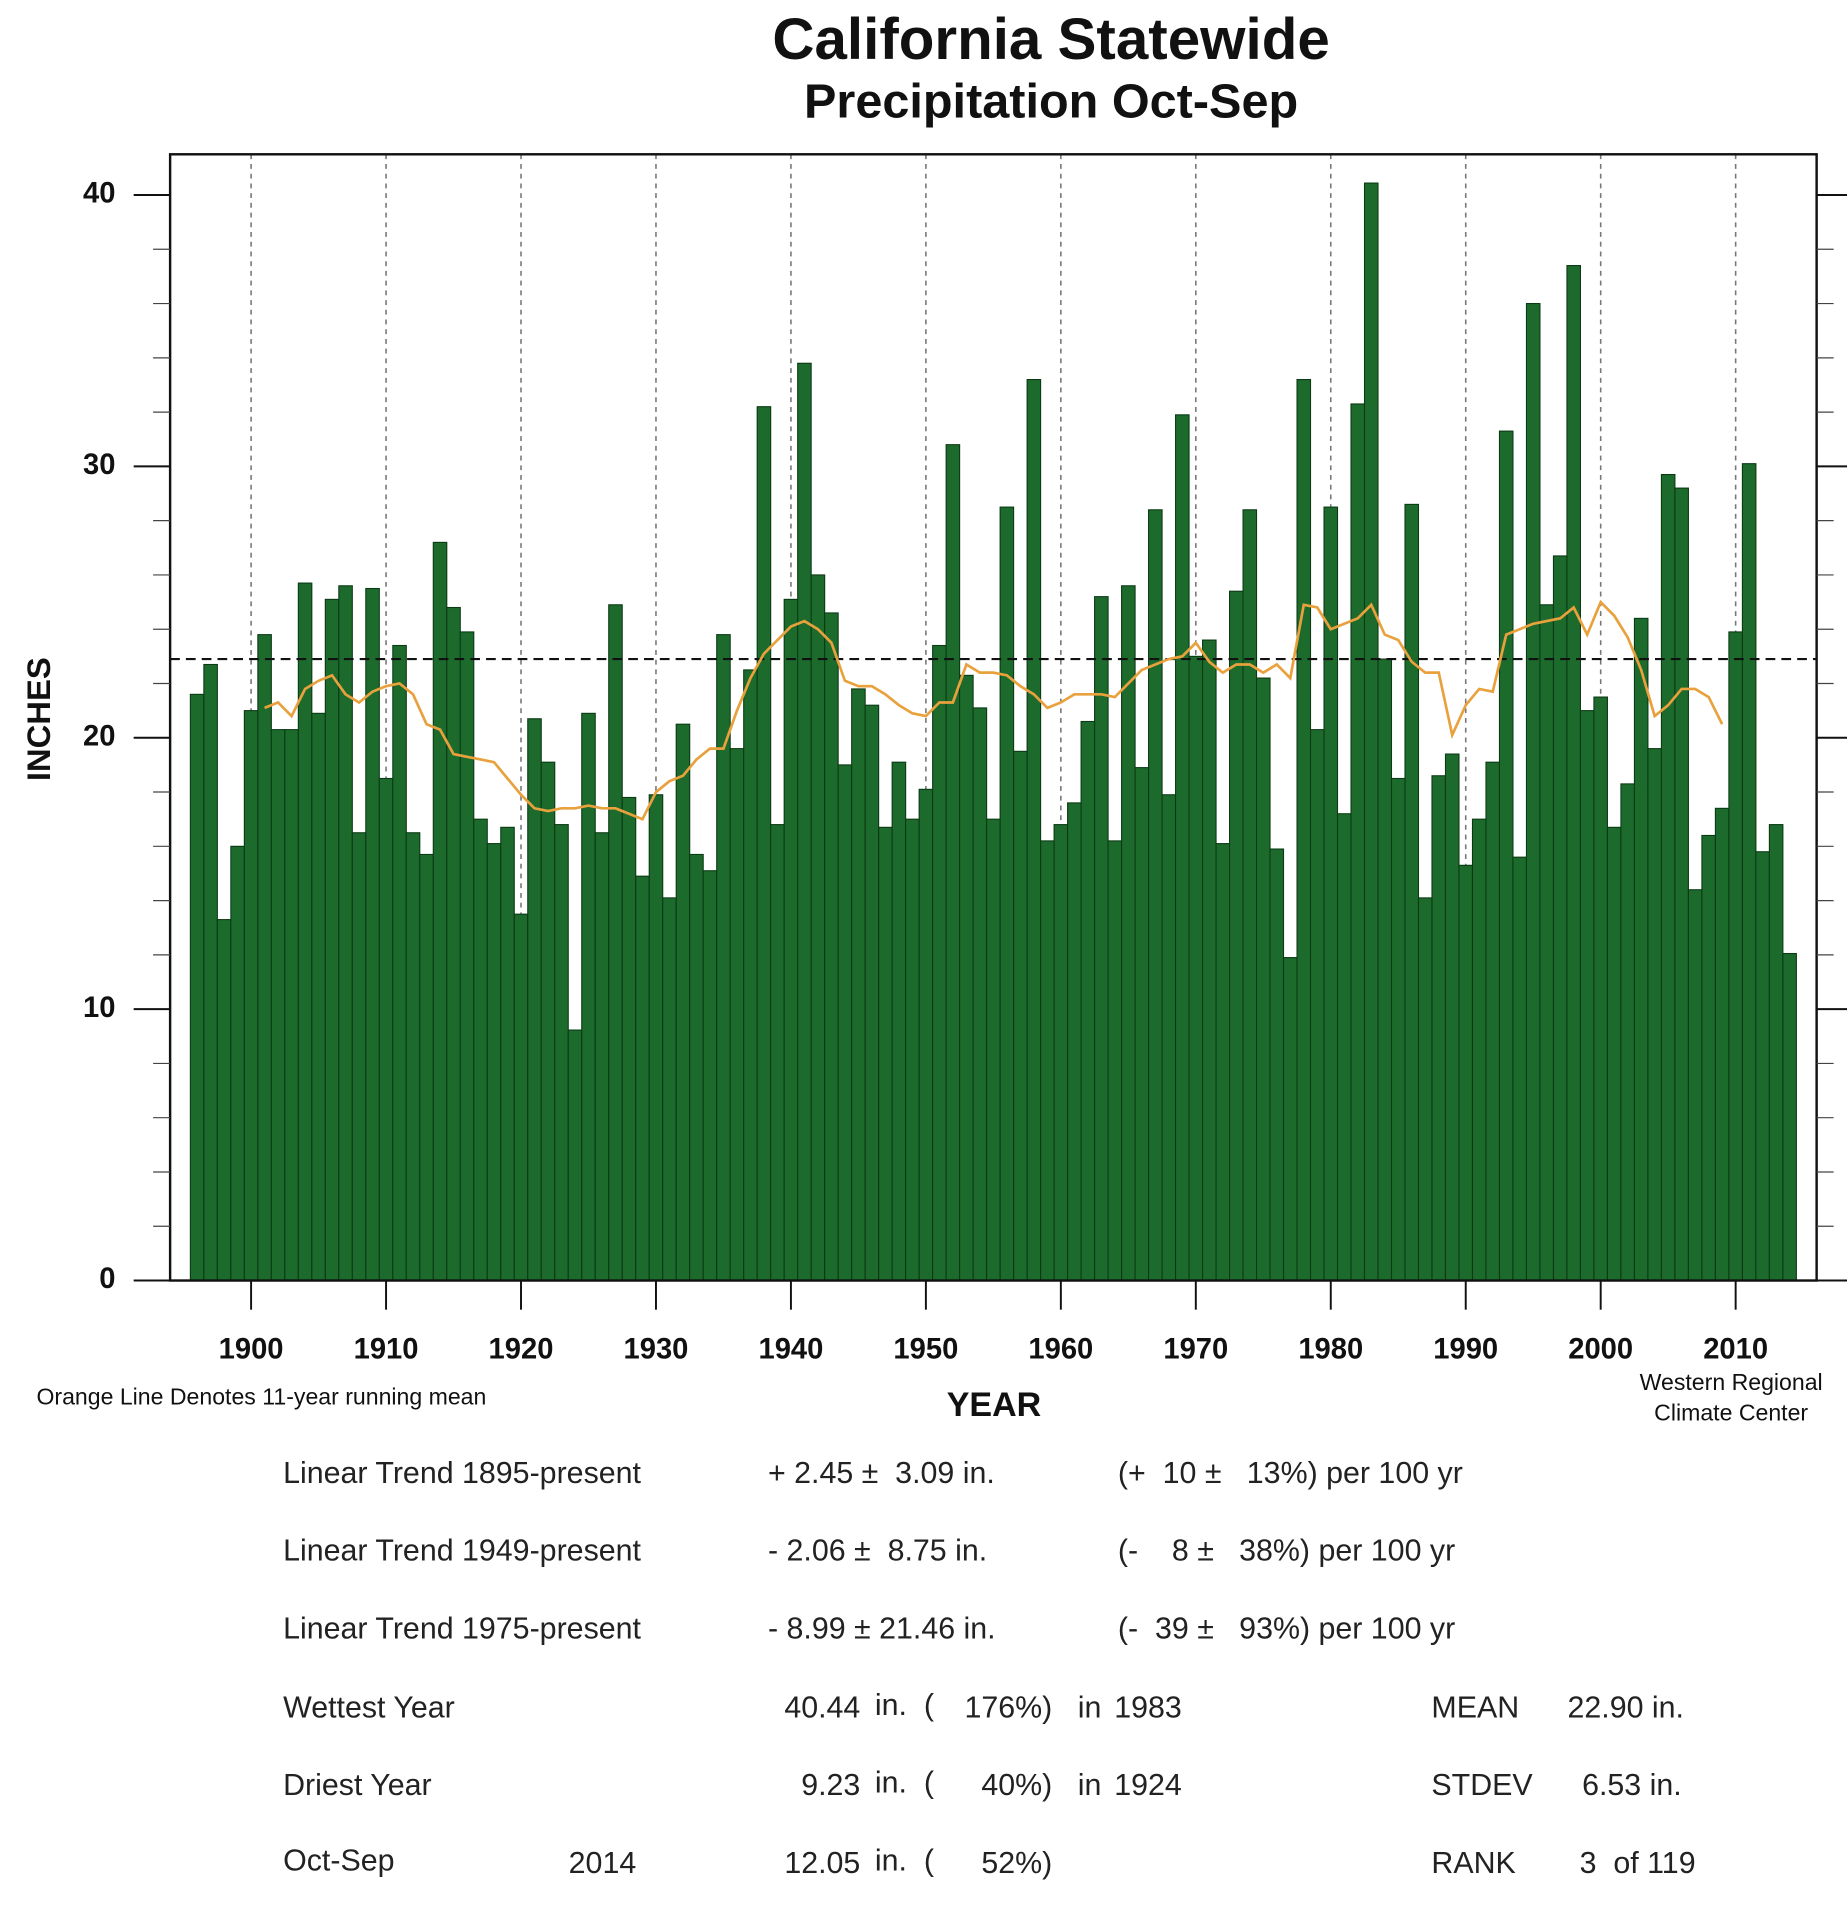 This screenshot has width=1847, height=1905. I want to click on y-axis-label: INCHES, so click(38, 719).